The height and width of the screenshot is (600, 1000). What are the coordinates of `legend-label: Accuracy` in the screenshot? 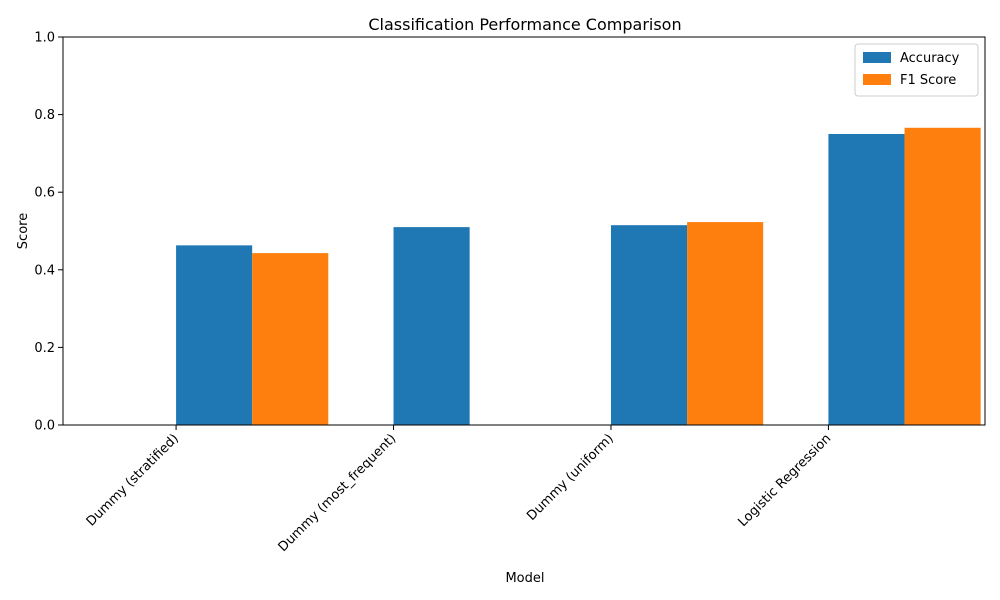 It's located at (930, 58).